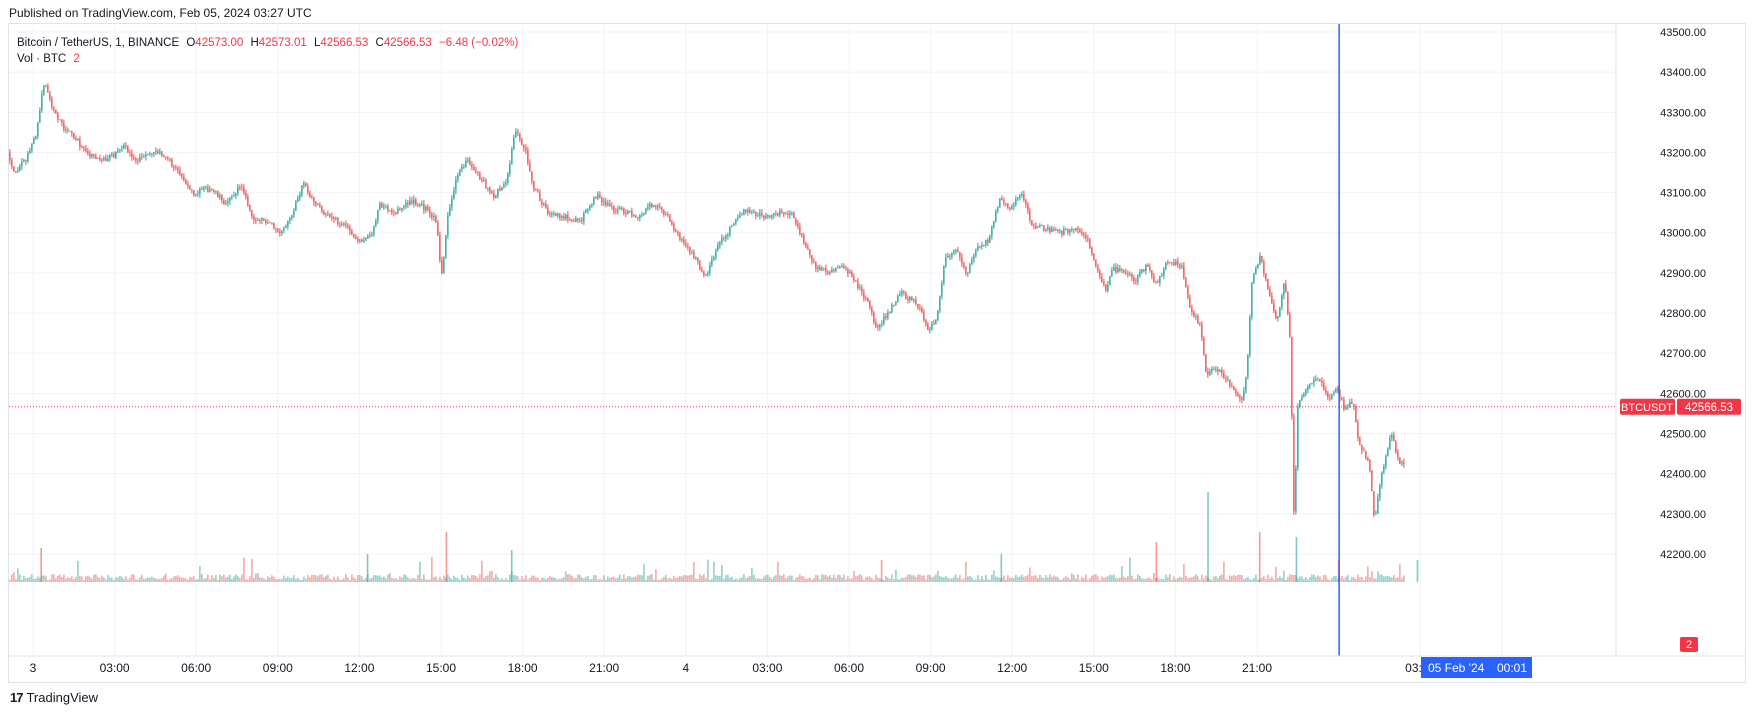  Describe the element at coordinates (54, 697) in the screenshot. I see `footer-brand: 17 TradingView` at that location.